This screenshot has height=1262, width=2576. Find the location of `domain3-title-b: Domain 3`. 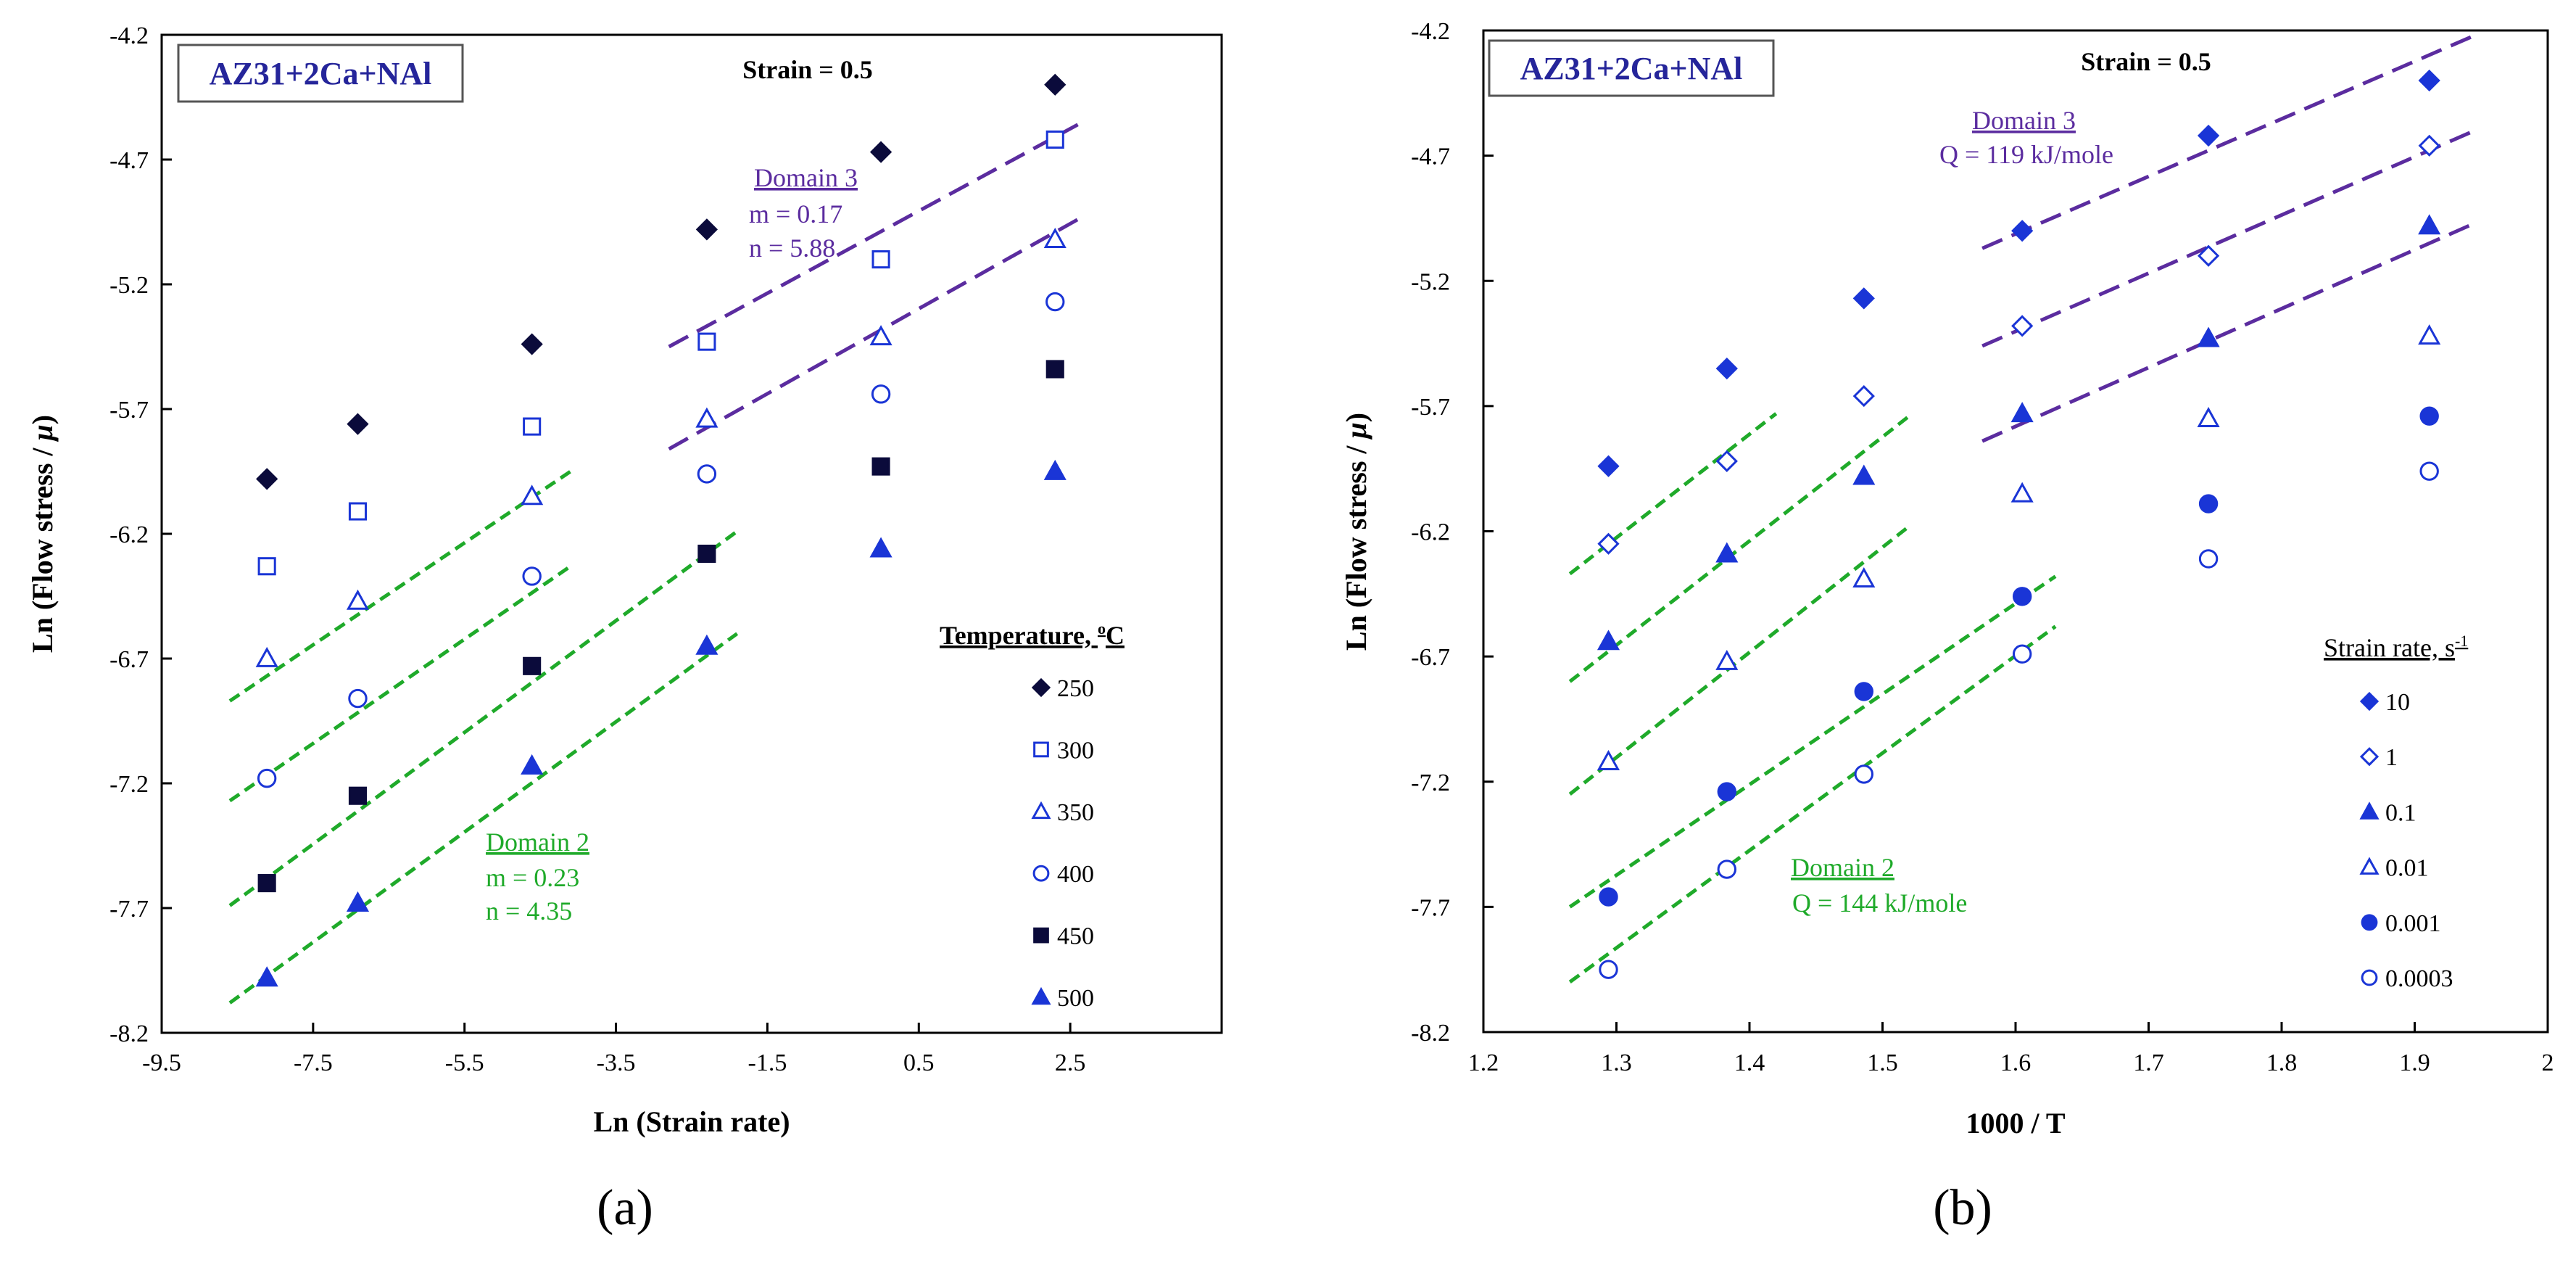

domain3-title-b: Domain 3 is located at coordinates (2024, 120).